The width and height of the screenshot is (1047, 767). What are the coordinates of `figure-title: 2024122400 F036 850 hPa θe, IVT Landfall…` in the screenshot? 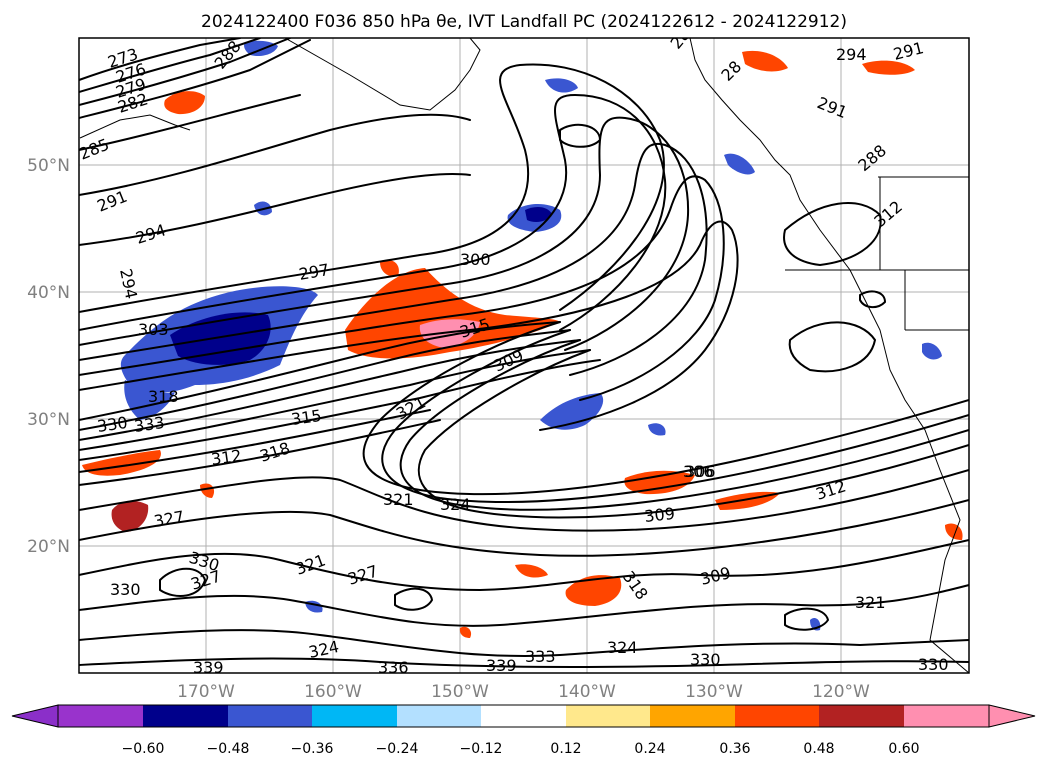 It's located at (524, 22).